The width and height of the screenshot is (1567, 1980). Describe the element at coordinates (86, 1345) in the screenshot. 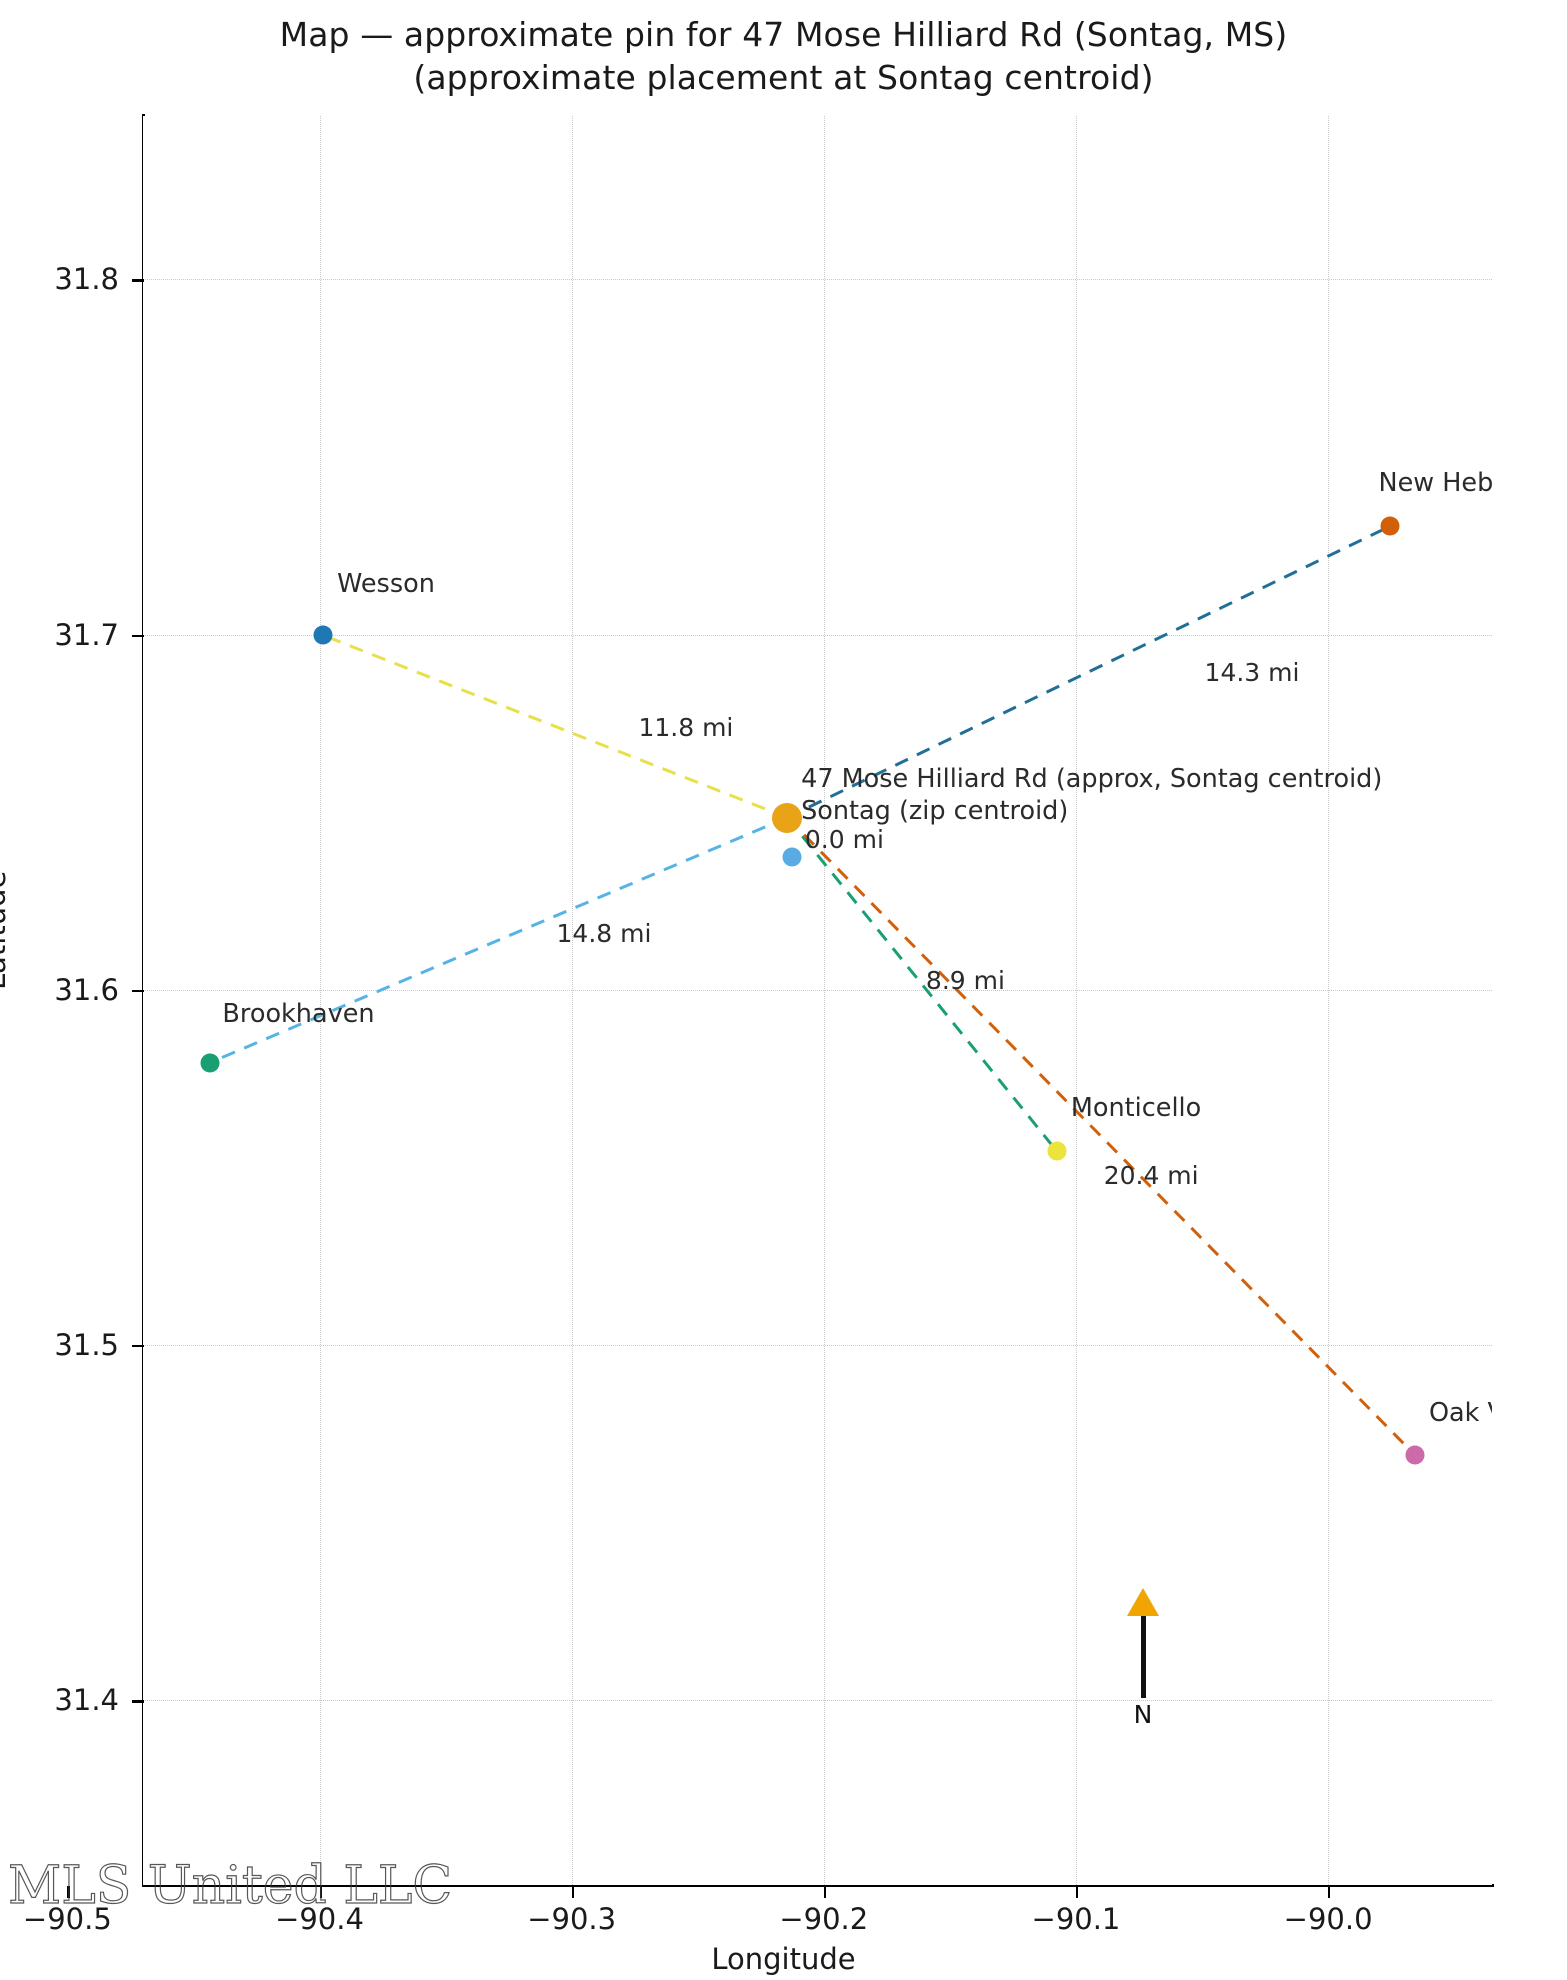

I see `y-axis-tick-label: 31.5` at that location.